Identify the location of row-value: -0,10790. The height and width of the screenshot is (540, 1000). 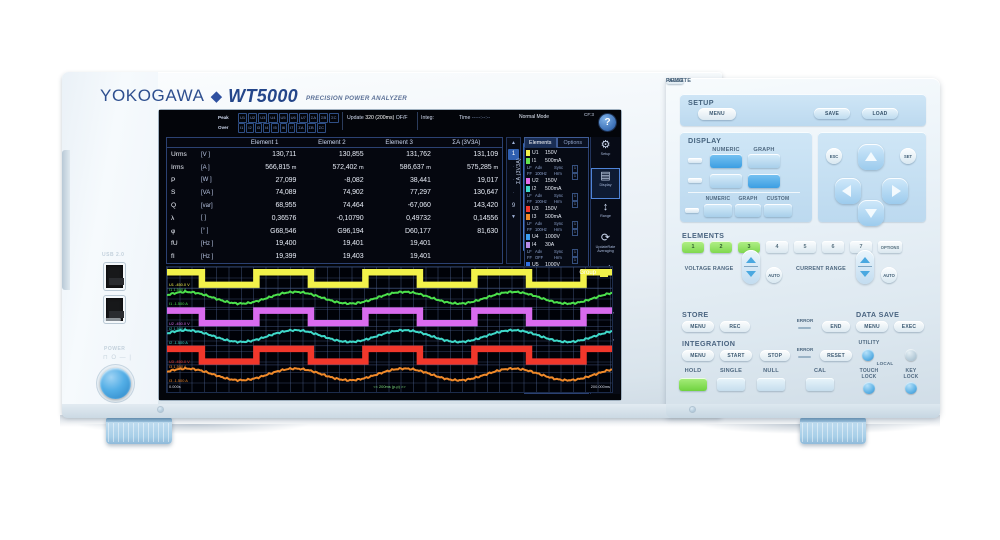
(350, 218).